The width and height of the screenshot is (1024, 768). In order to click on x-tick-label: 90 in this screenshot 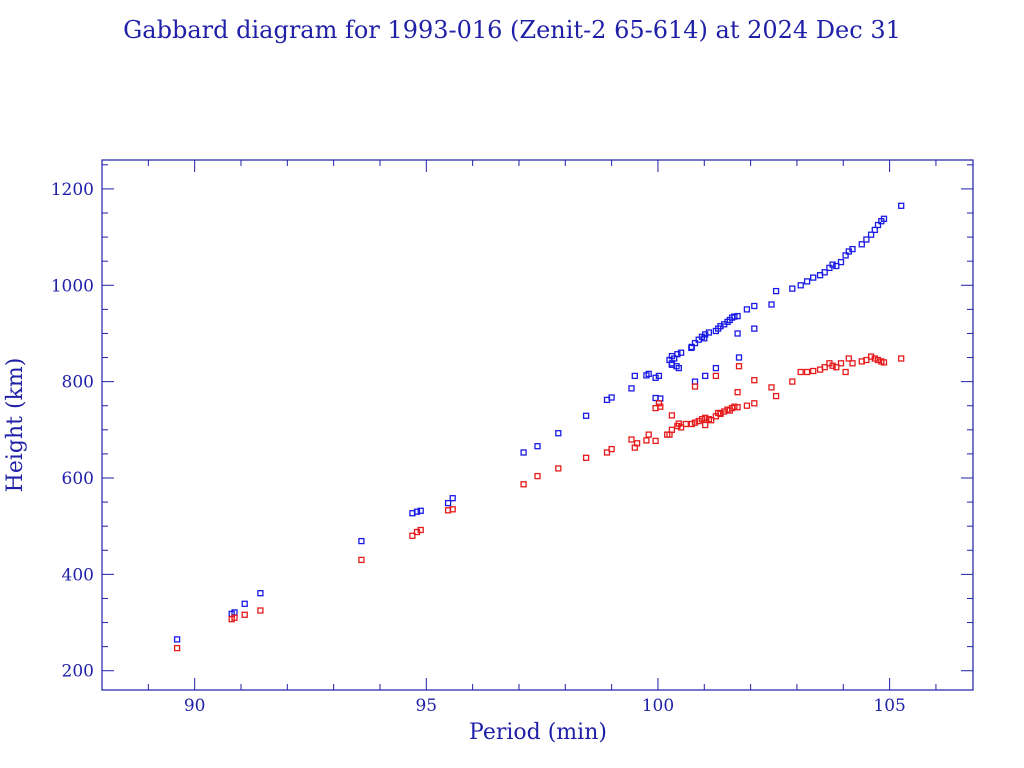, I will do `click(195, 706)`.